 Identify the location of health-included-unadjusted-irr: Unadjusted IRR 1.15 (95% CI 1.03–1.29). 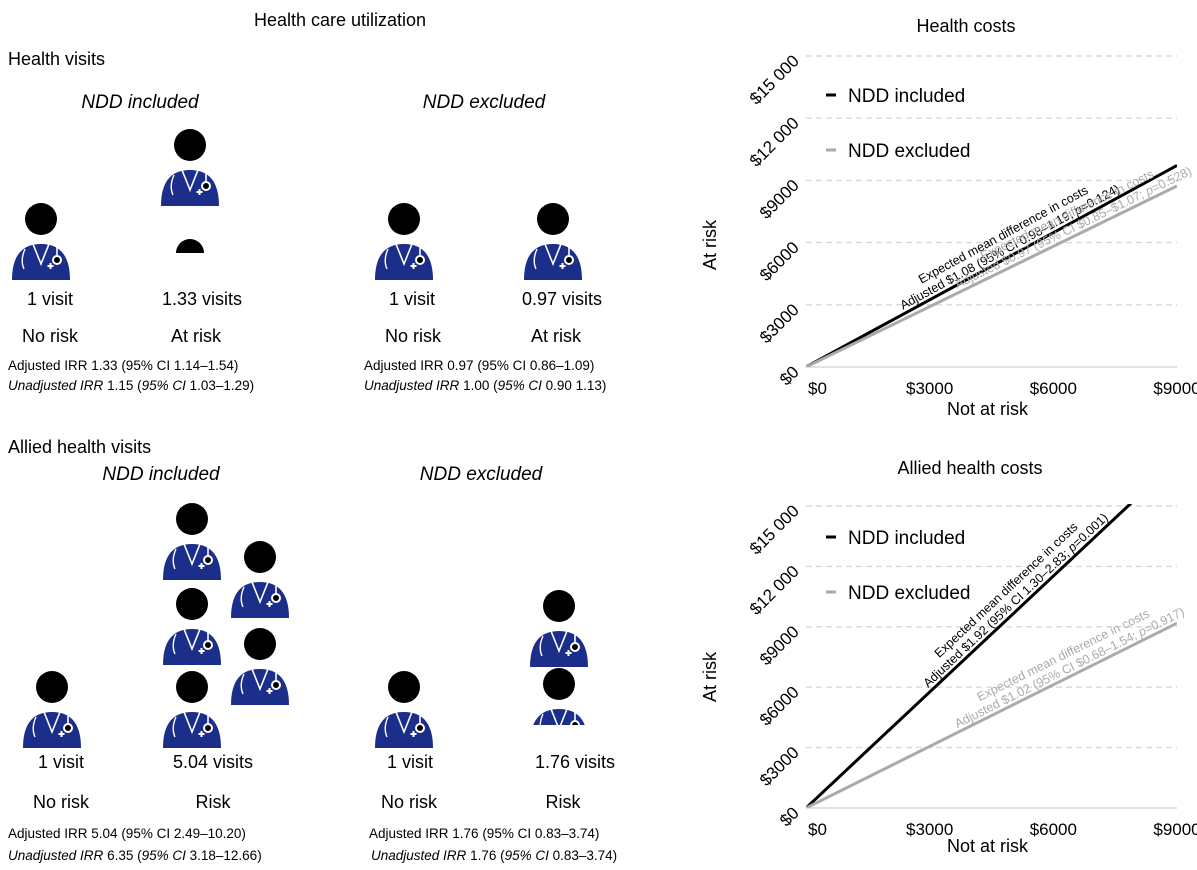
(131, 385).